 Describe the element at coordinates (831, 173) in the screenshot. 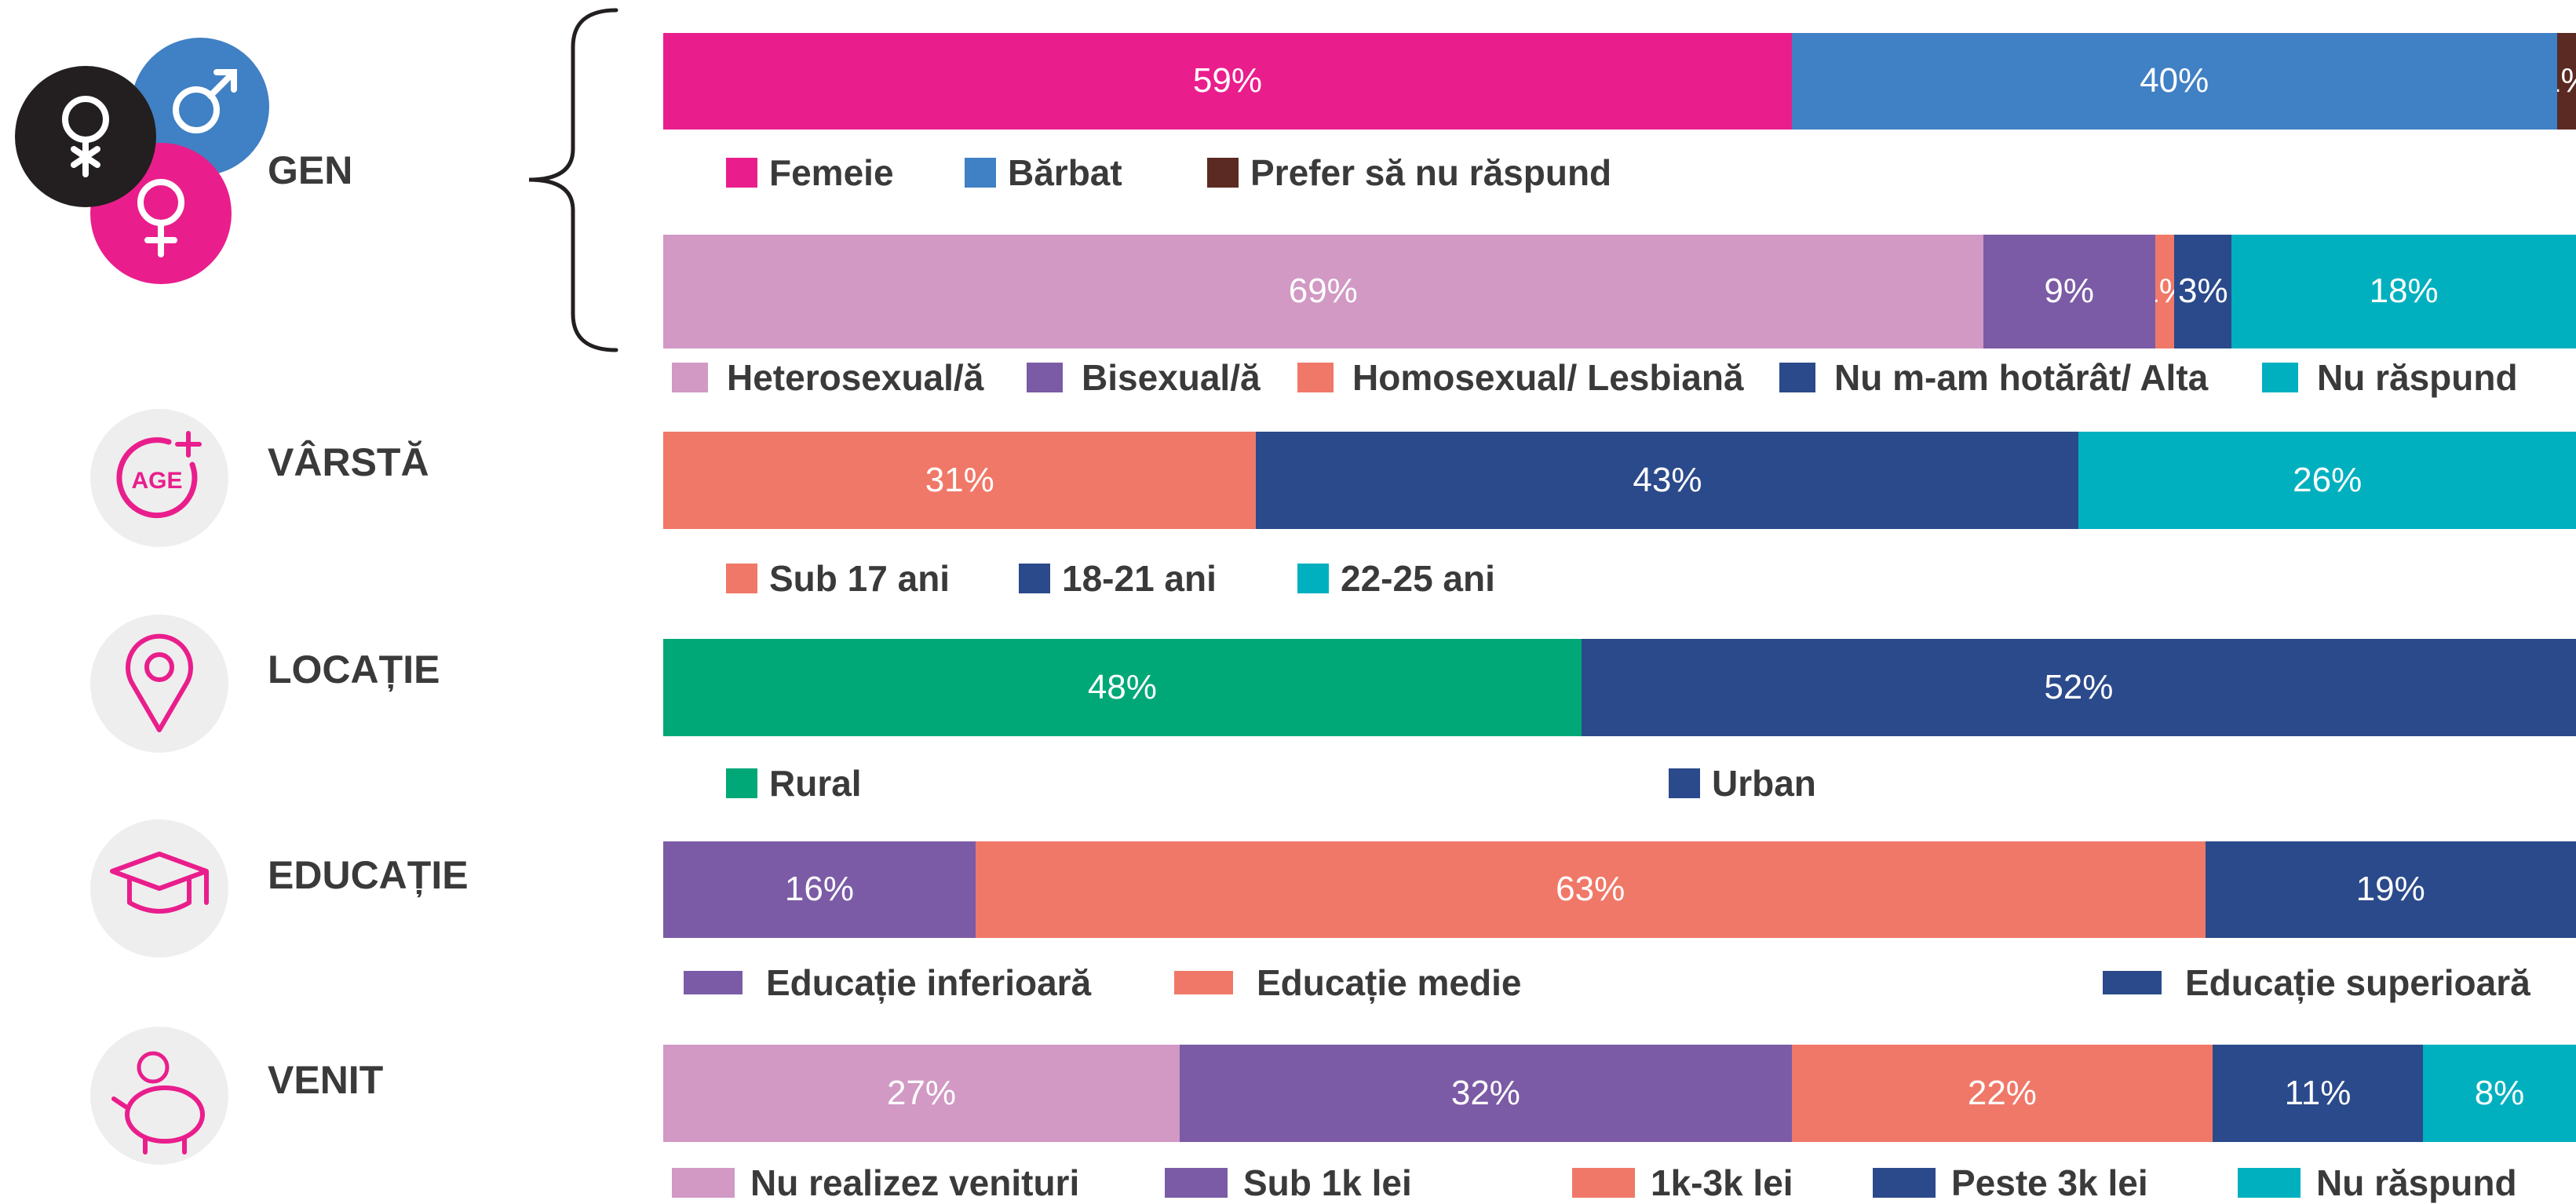

I see `legend-label: Femeie` at that location.